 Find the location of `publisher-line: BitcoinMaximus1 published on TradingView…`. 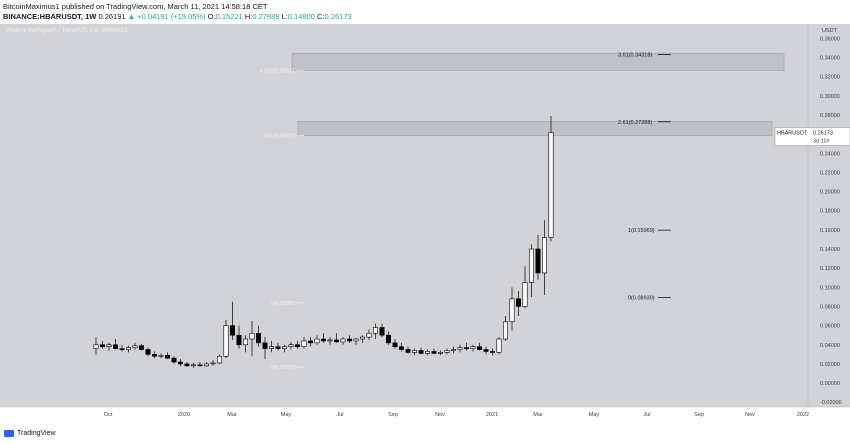

publisher-line: BitcoinMaximus1 published on TradingView… is located at coordinates (135, 6).